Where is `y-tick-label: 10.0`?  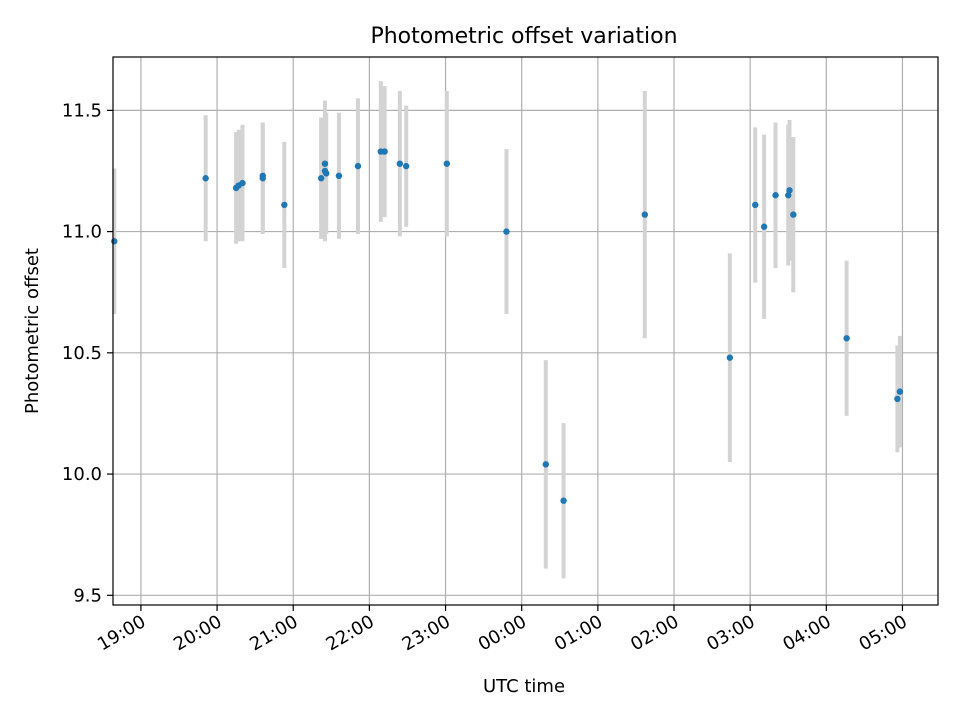 y-tick-label: 10.0 is located at coordinates (82, 474).